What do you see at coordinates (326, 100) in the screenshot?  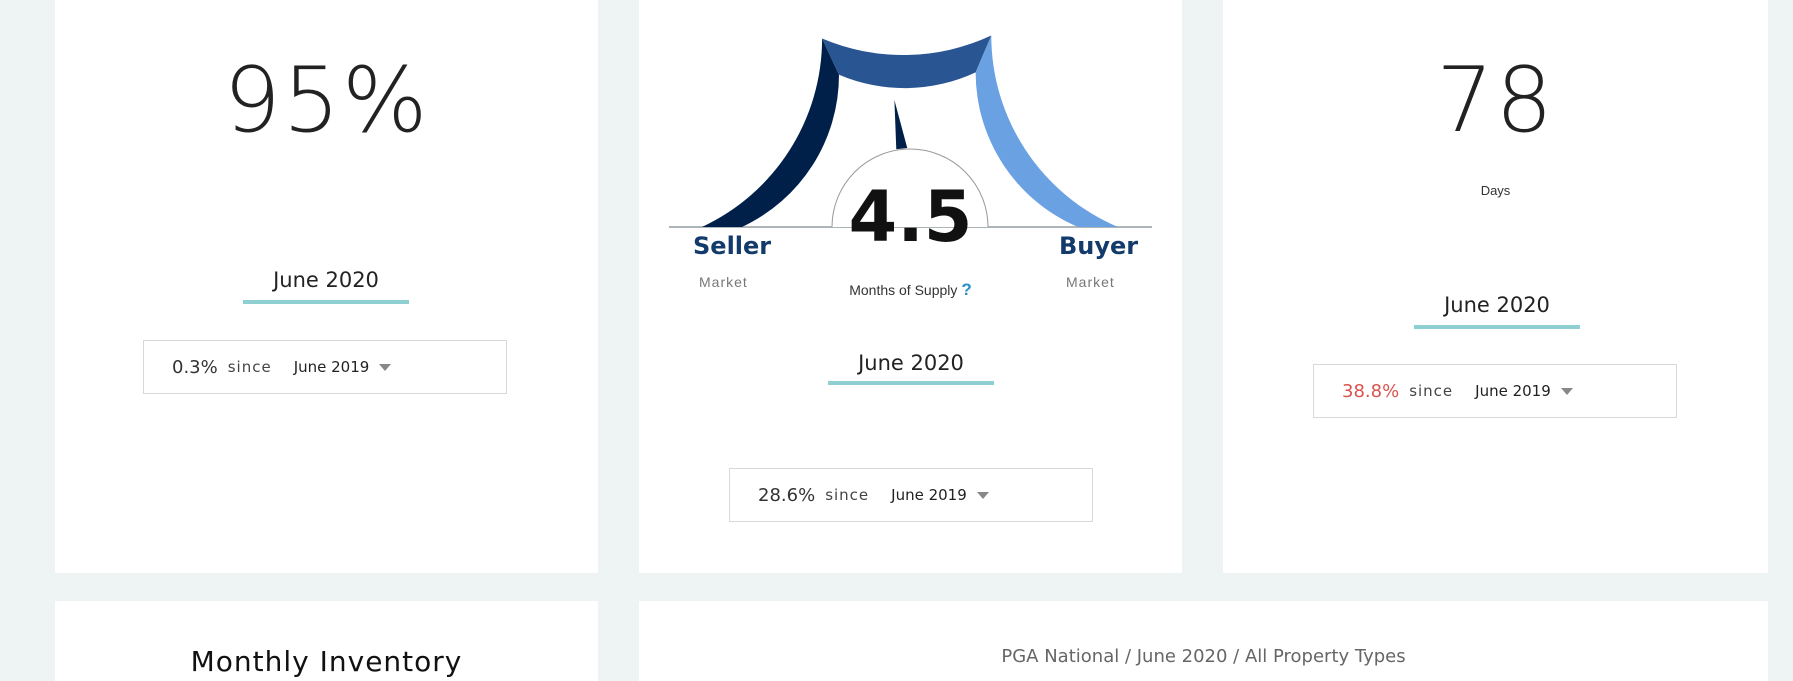 I see `list-to-sale-value: 95%` at bounding box center [326, 100].